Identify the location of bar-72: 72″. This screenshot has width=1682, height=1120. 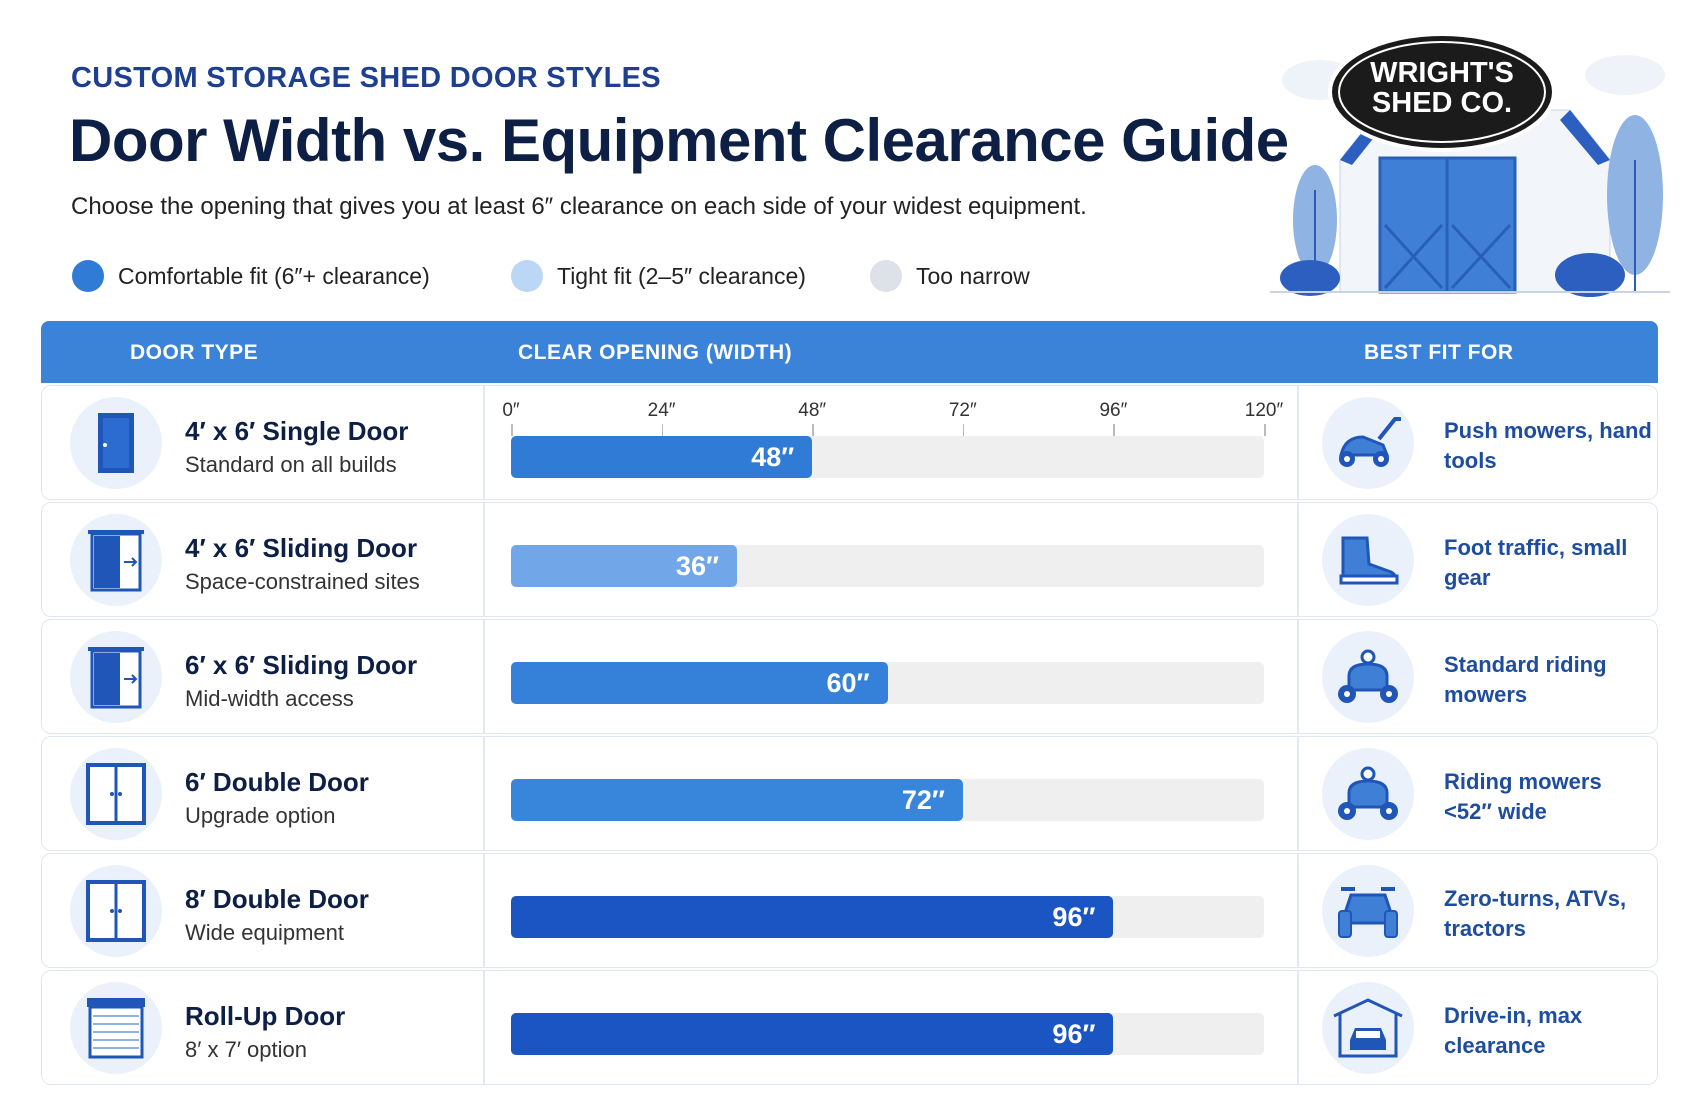
(737, 800).